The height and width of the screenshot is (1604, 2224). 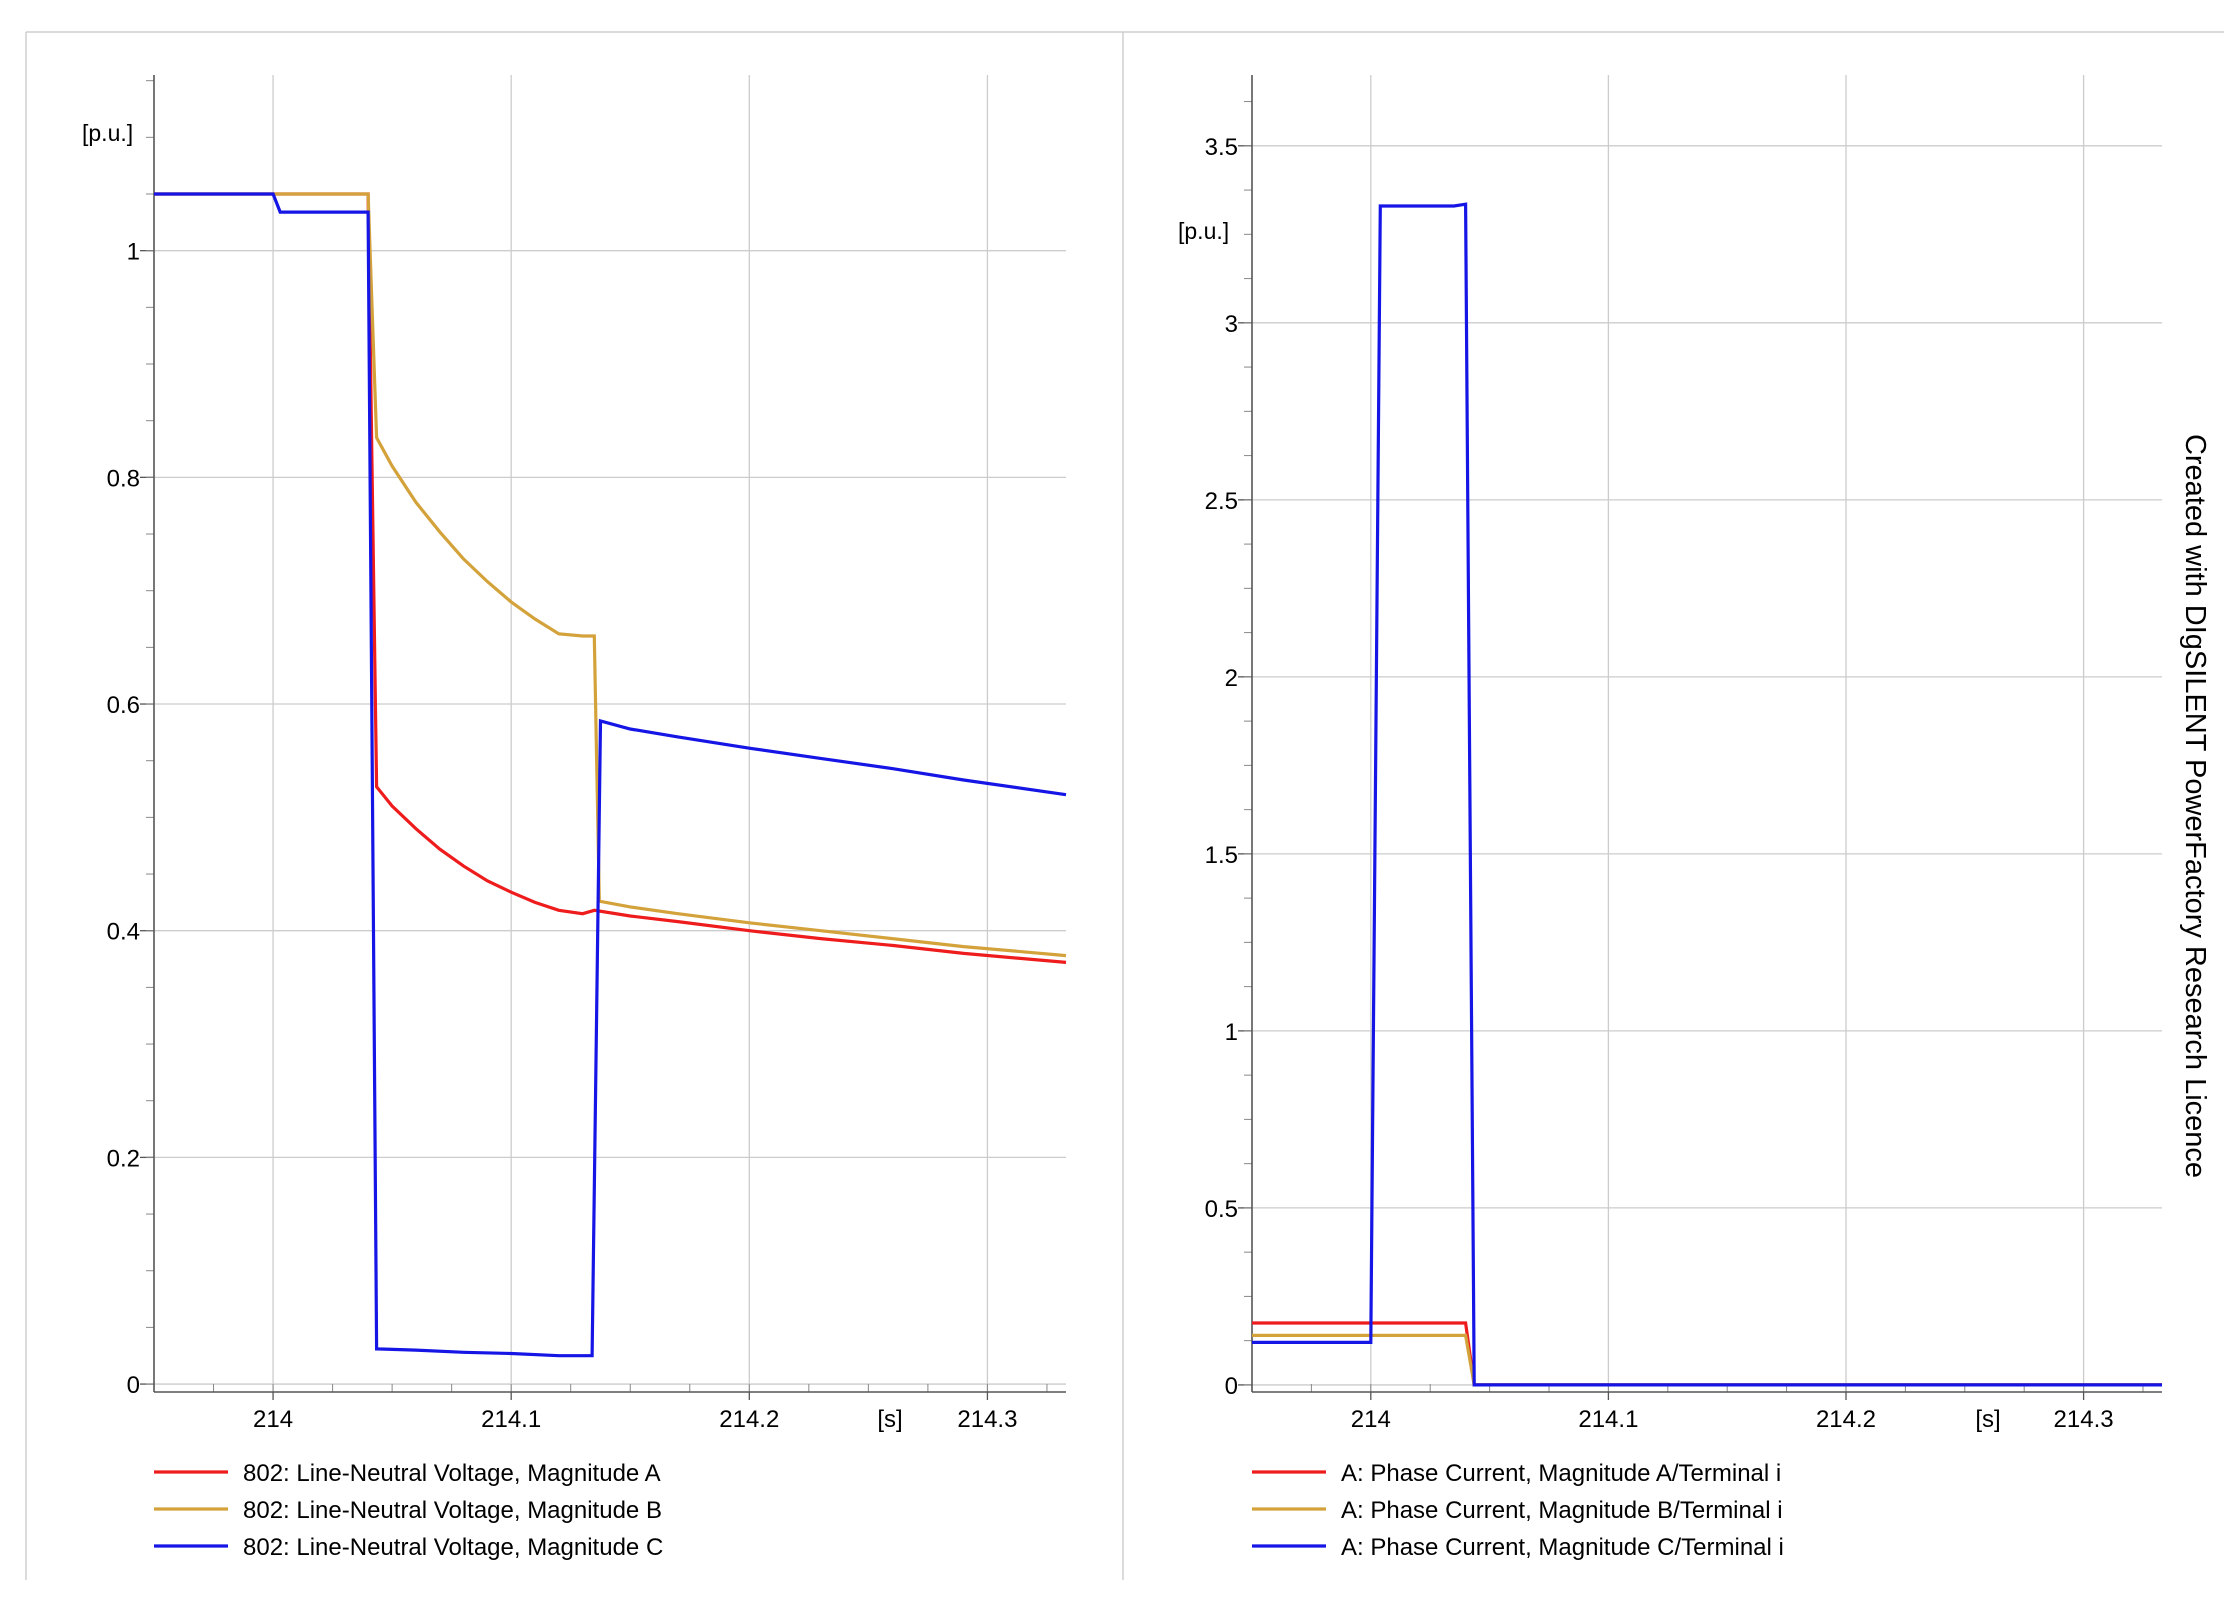 I want to click on y-tick-label: 0.8, so click(x=123, y=478).